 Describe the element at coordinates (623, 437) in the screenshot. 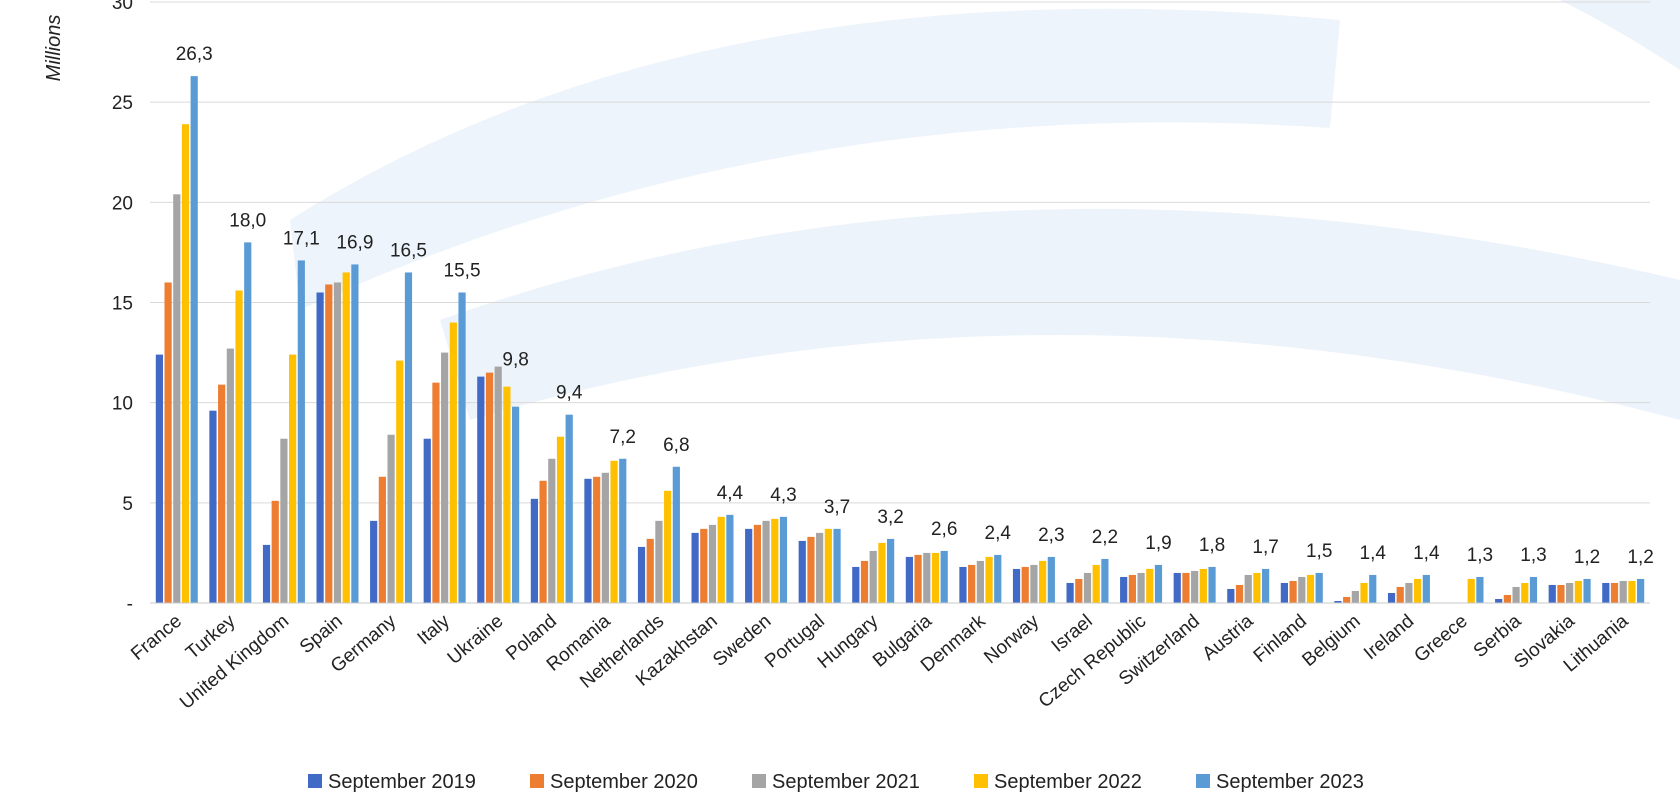

I see `data-label: 7,2` at that location.